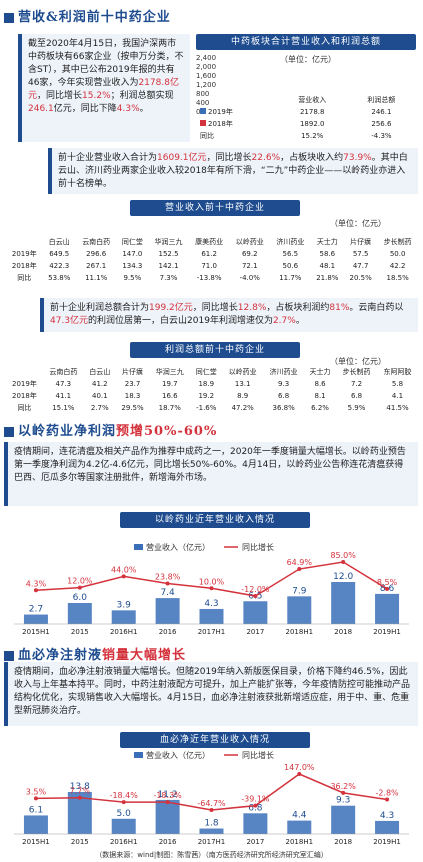 This screenshot has width=423, height=862. I want to click on bar-value-label: 11.2, so click(168, 795).